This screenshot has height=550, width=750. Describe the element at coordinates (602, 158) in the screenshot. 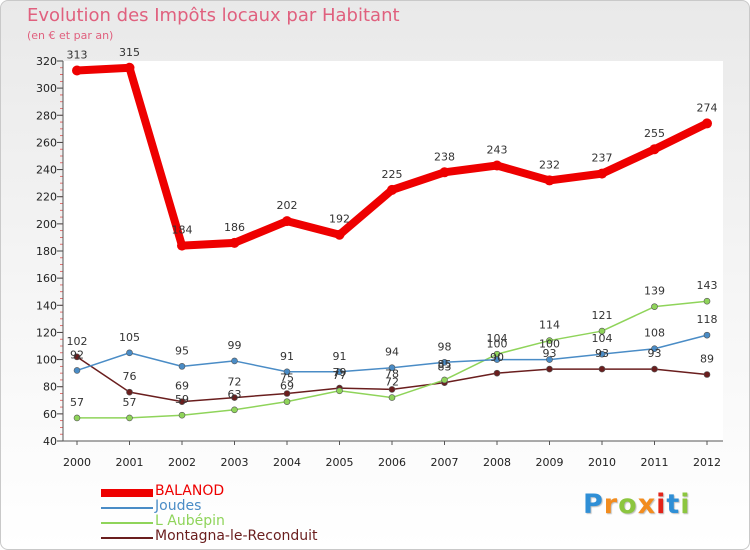

I see `data-label: 237` at that location.